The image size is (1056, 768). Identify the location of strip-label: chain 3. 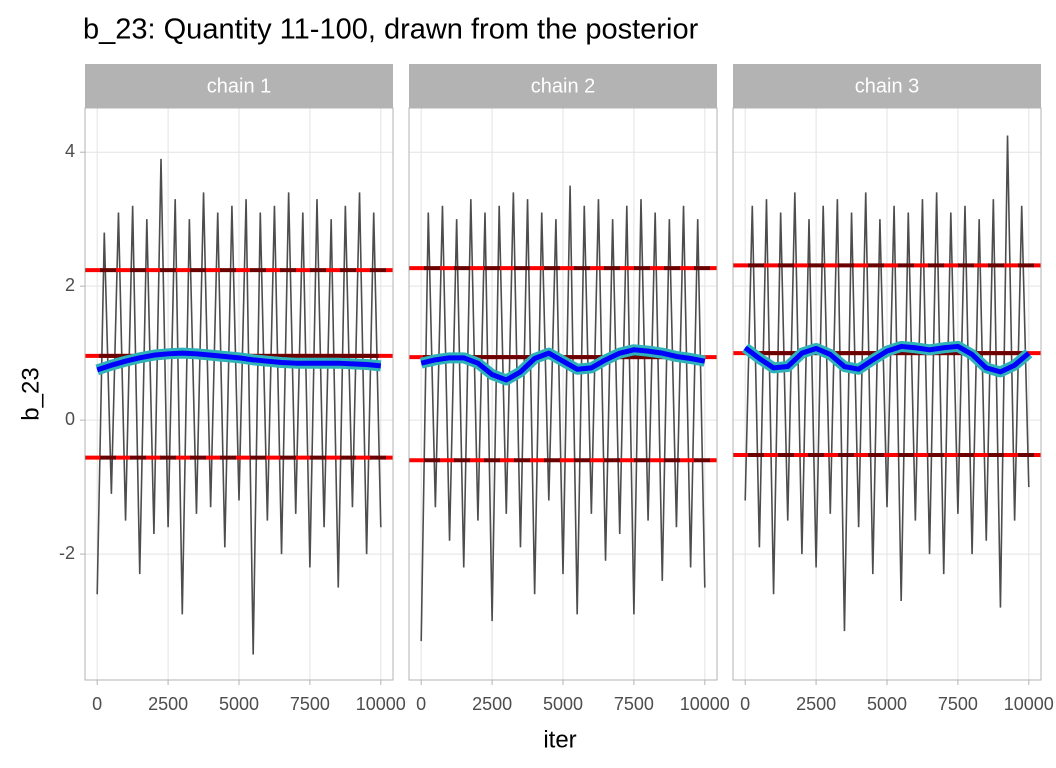
(887, 86).